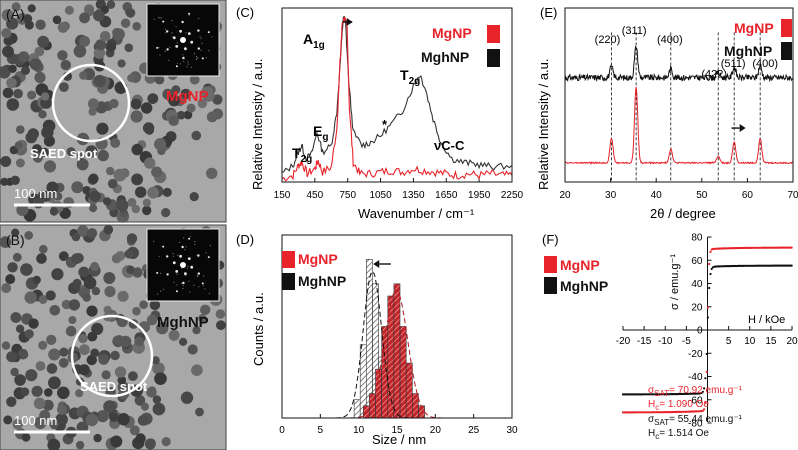  What do you see at coordinates (35, 193) in the screenshot?
I see `scale-bar-label-a: 100 nm` at bounding box center [35, 193].